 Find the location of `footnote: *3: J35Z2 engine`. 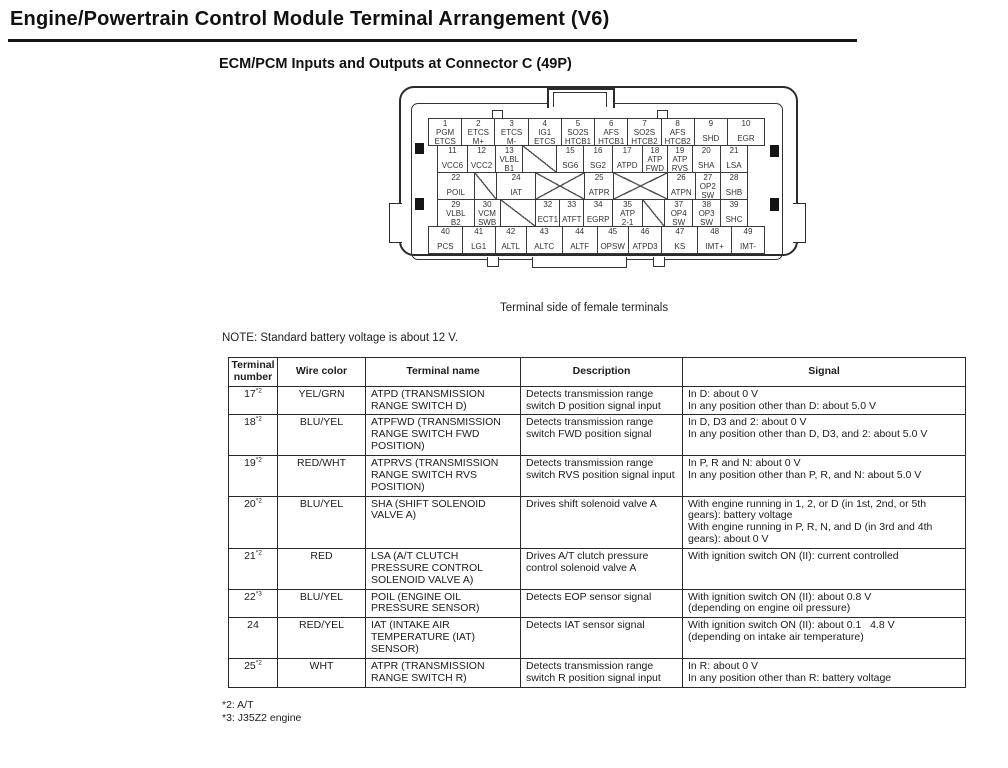

footnote: *3: J35Z2 engine is located at coordinates (262, 718).